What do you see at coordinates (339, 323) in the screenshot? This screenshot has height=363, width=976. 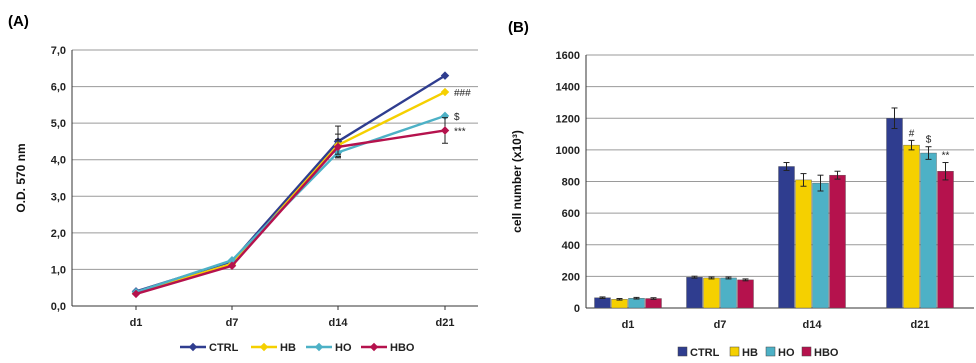 I see `x-tick-label-a: d14` at bounding box center [339, 323].